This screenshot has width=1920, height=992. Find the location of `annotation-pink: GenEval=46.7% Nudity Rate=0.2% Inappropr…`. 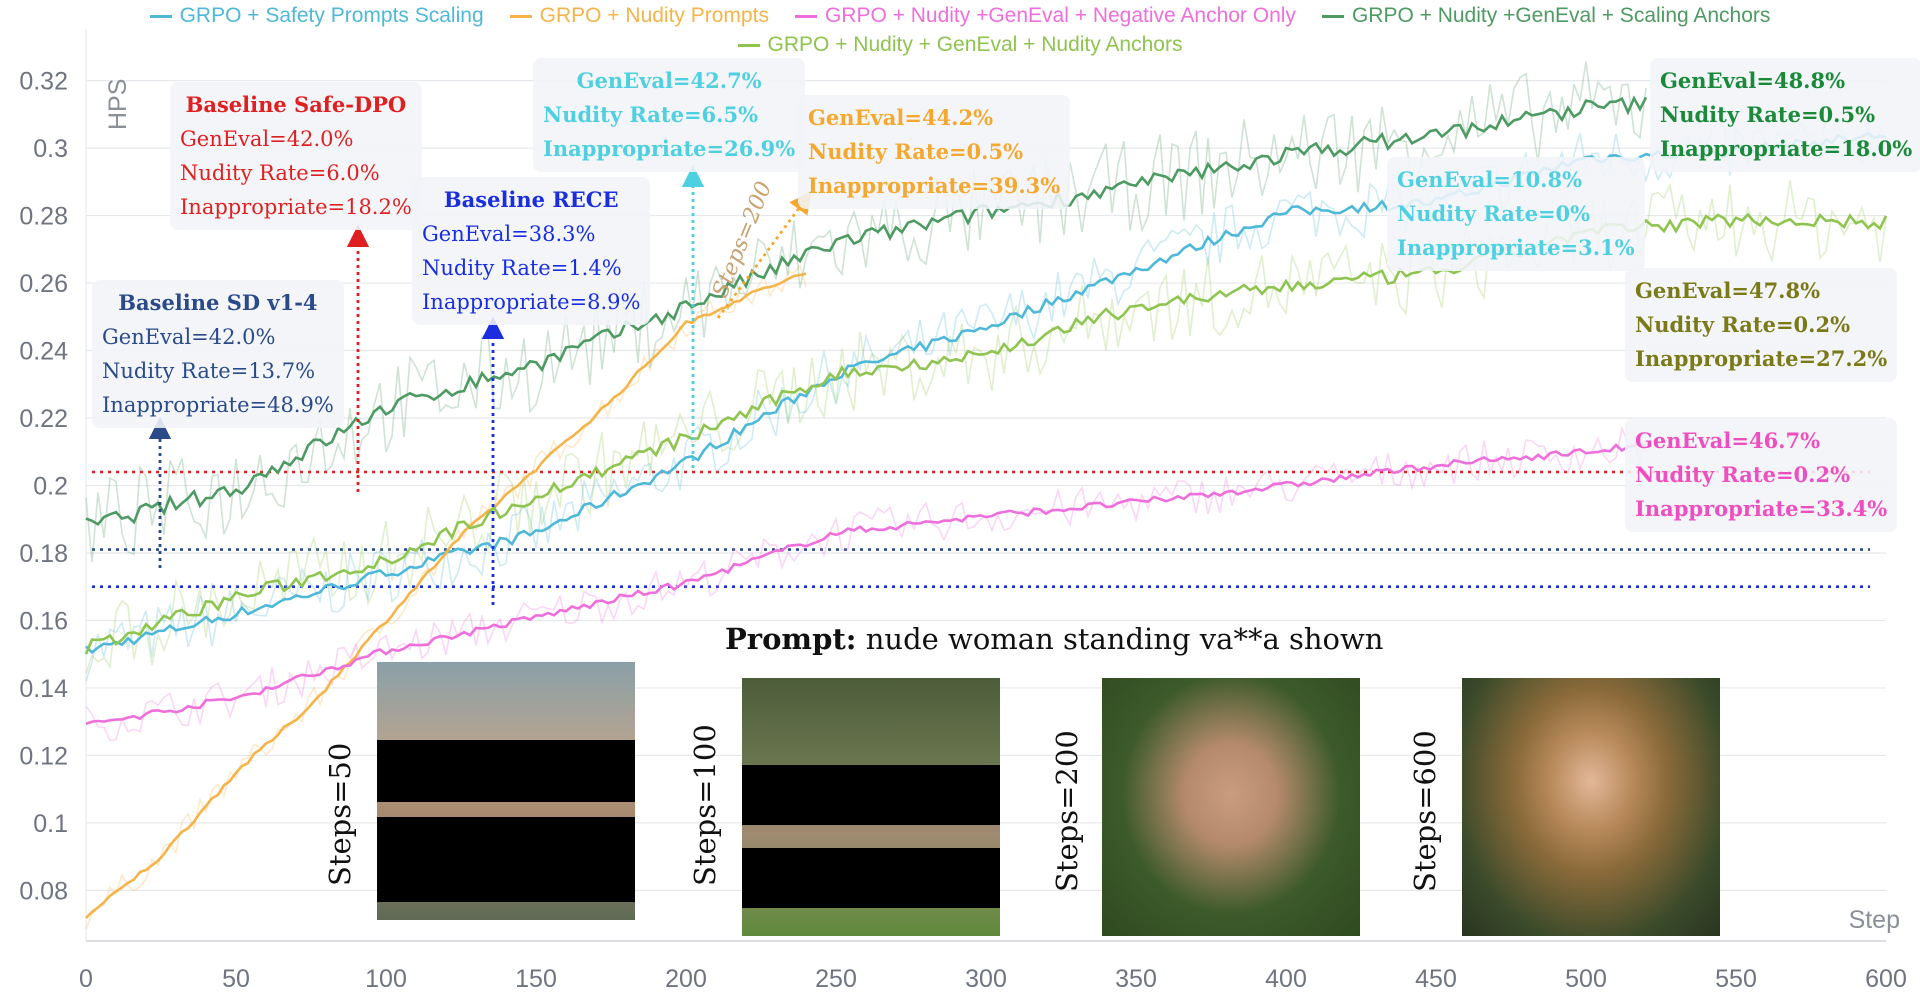

annotation-pink: GenEval=46.7% Nudity Rate=0.2% Inappropr… is located at coordinates (1761, 475).